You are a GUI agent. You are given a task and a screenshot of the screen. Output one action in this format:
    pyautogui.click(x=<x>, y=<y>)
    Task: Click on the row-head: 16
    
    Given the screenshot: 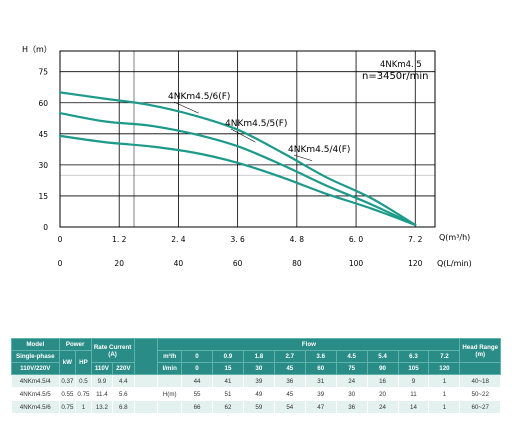 What is the action you would take?
    pyautogui.click(x=382, y=381)
    